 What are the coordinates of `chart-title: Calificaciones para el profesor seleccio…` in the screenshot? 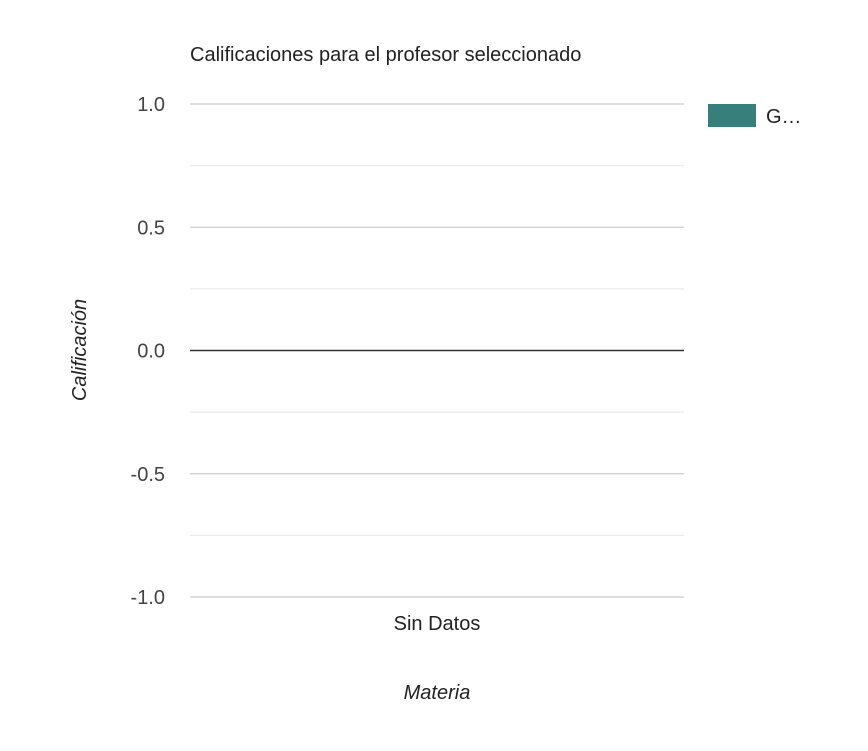 It's located at (385, 55).